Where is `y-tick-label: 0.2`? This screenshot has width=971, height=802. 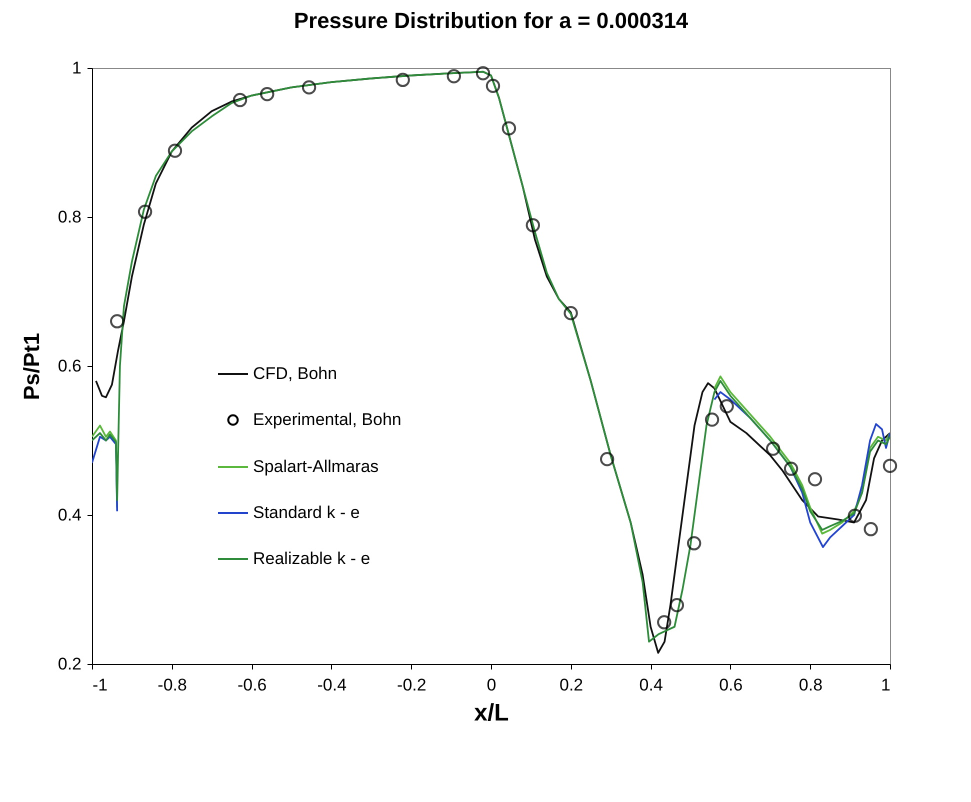
y-tick-label: 0.2 is located at coordinates (70, 664).